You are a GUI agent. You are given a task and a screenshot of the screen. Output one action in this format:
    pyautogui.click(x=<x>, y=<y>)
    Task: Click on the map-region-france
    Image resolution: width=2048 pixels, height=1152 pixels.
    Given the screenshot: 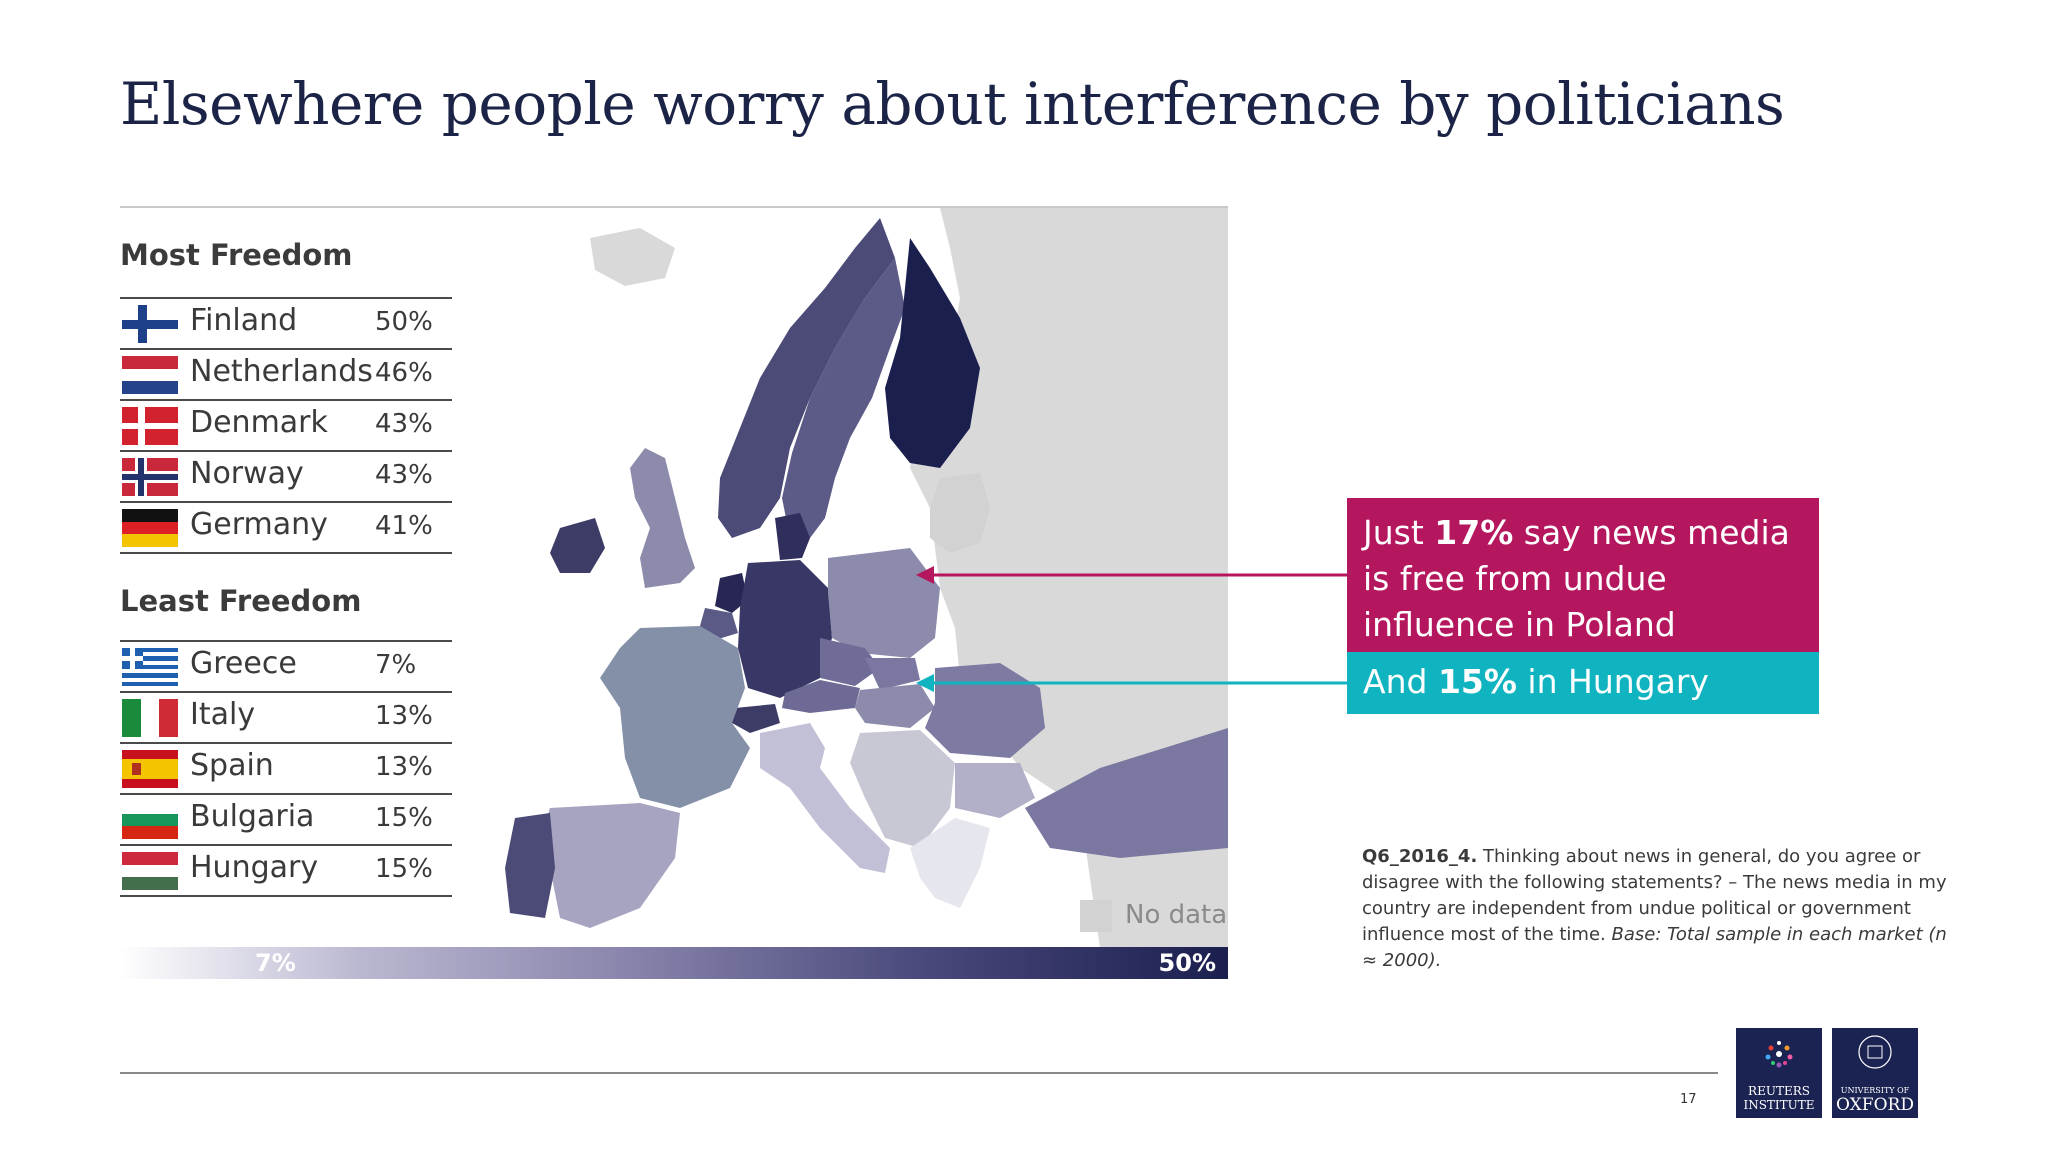 What is the action you would take?
    pyautogui.click(x=675, y=717)
    